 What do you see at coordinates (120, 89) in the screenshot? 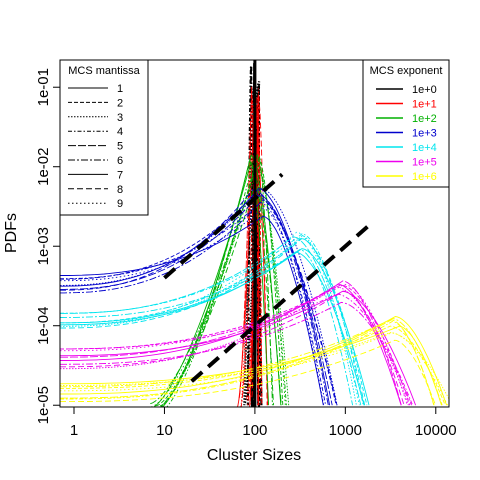
I see `legend-mantissa-label: 1` at bounding box center [120, 89].